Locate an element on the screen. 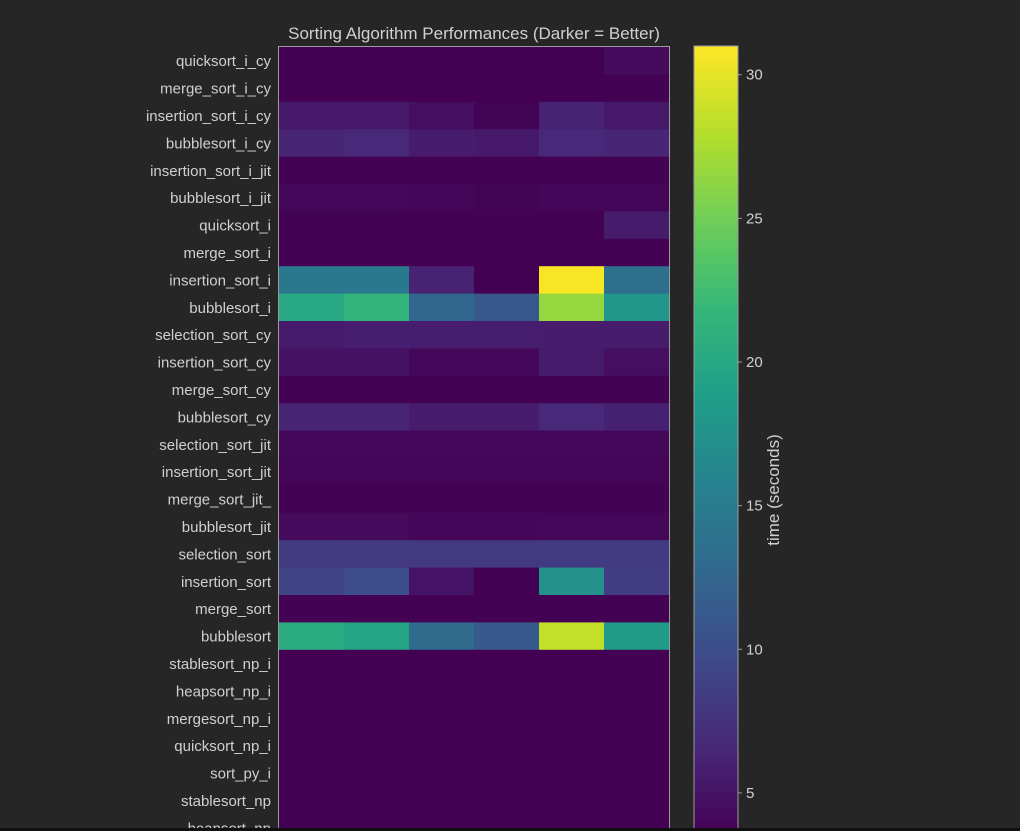 This screenshot has height=831, width=1020. row-label: bubblesort is located at coordinates (236, 637).